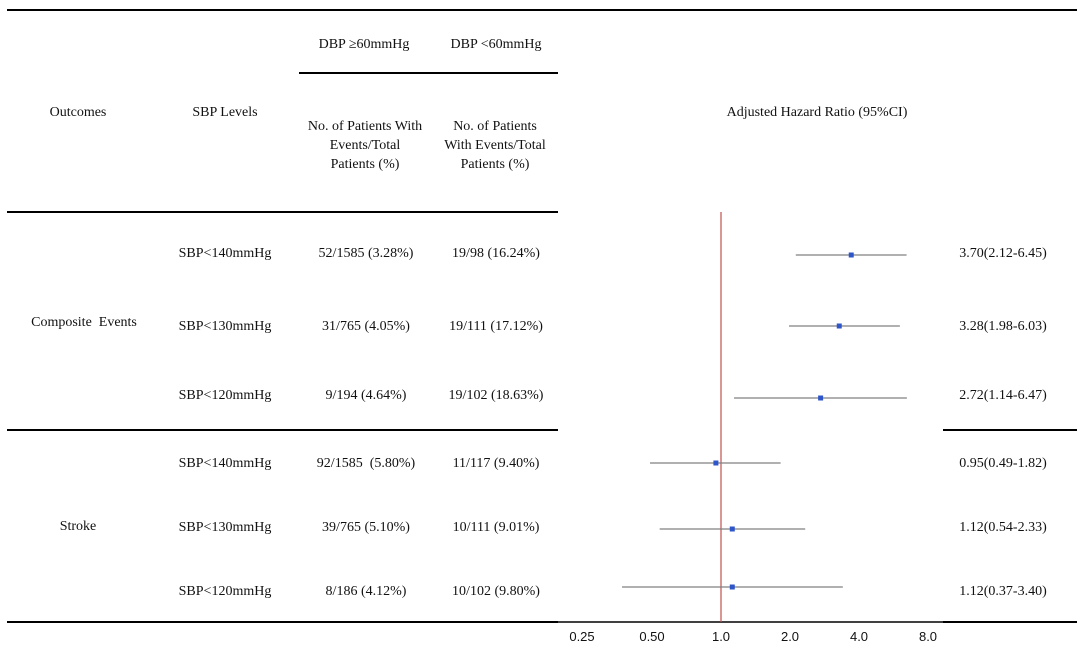  I want to click on x-tick-label: 1.0, so click(721, 636).